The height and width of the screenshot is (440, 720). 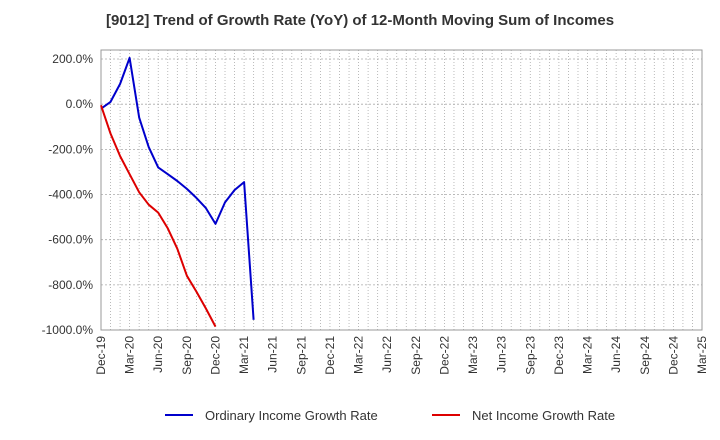 What do you see at coordinates (330, 355) in the screenshot?
I see `x-tick-label: Dec-21` at bounding box center [330, 355].